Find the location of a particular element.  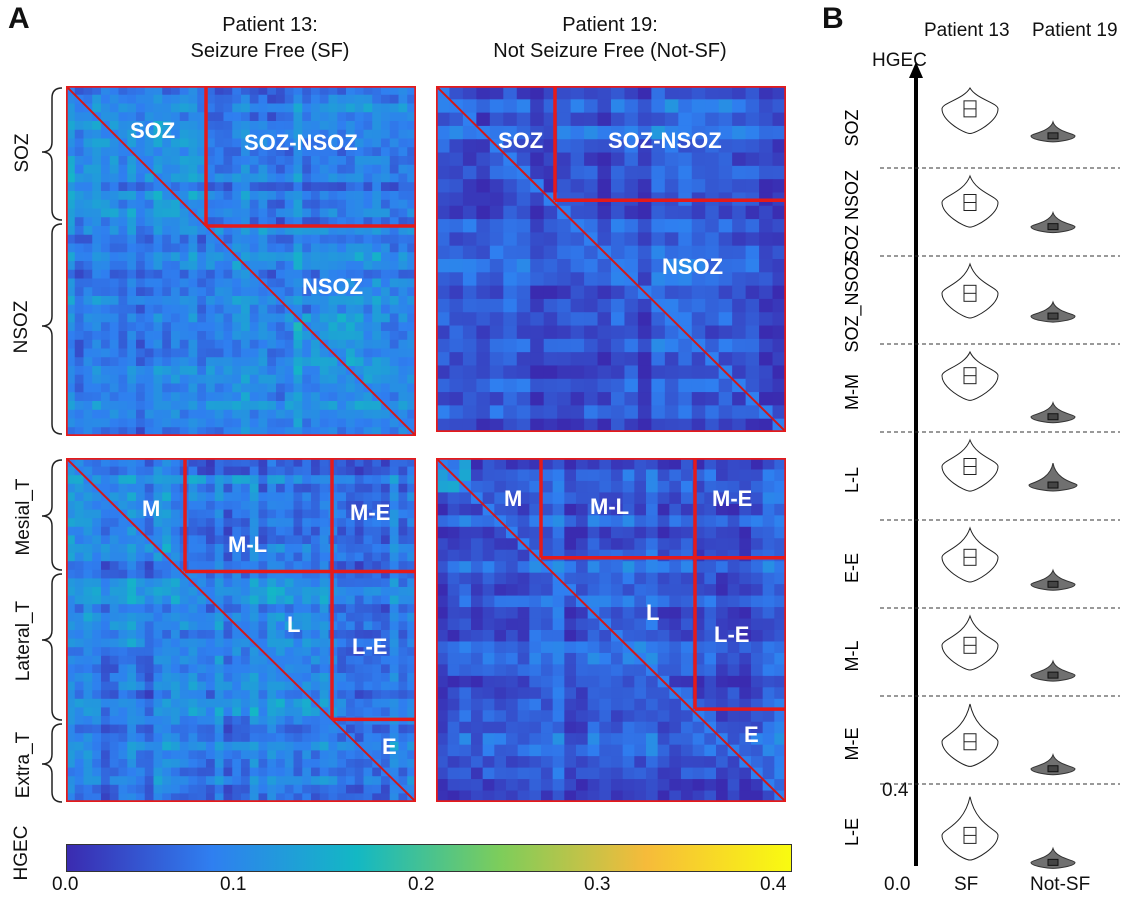

x-label-notsf: Not-SF is located at coordinates (1060, 884).